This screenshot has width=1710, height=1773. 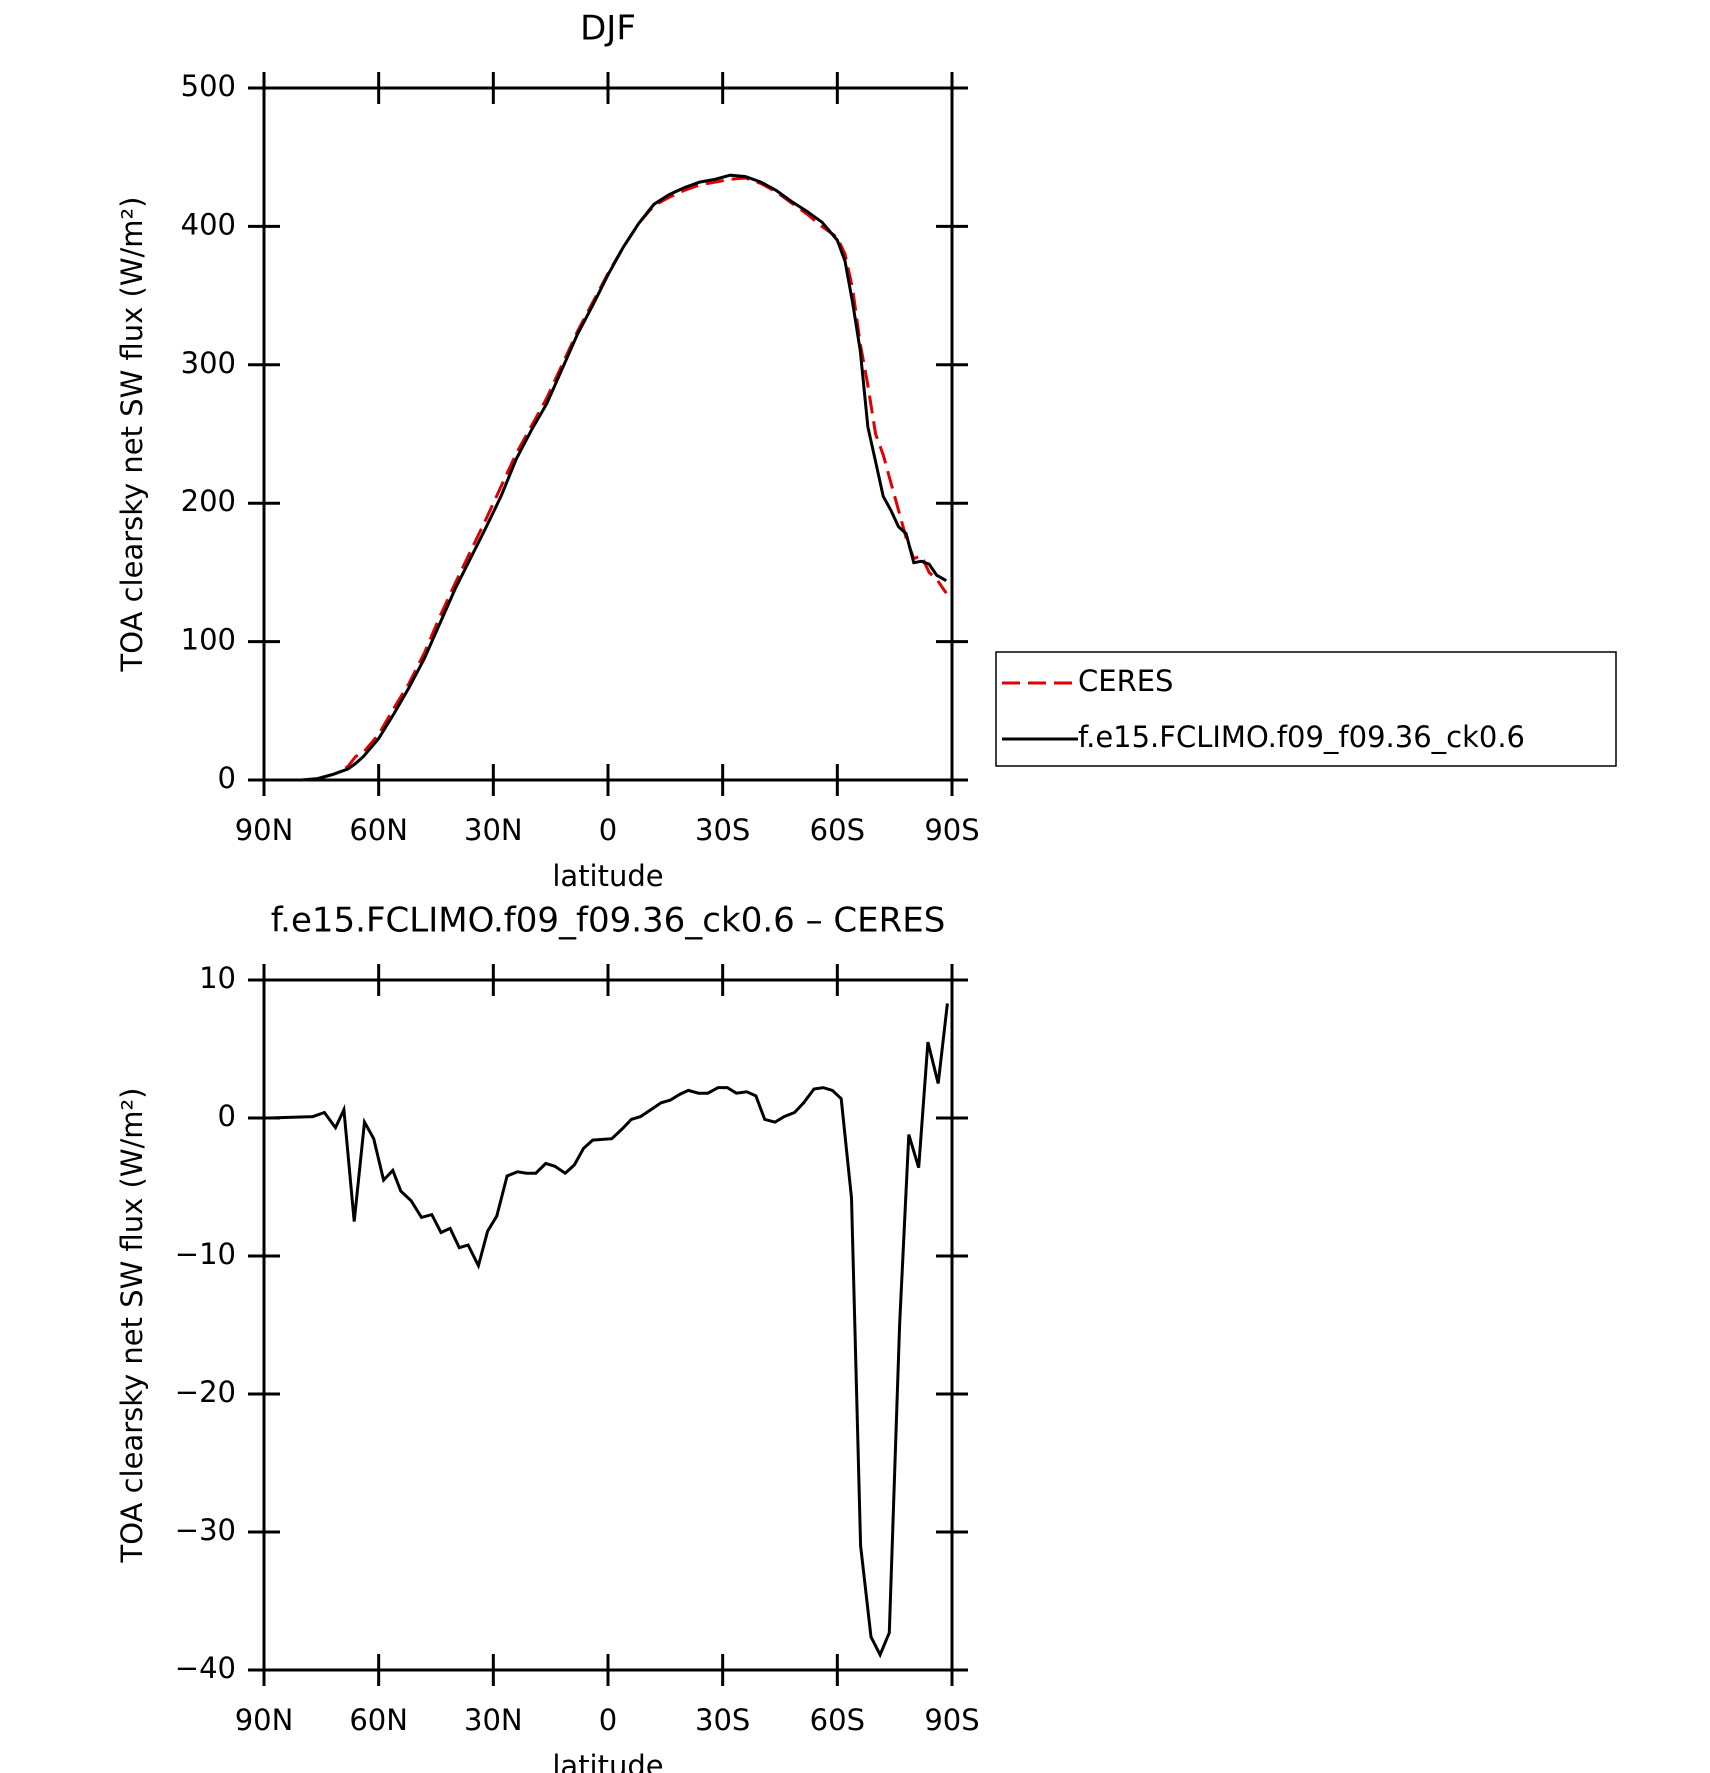 I want to click on y-tick-label: 200, so click(x=208, y=501).